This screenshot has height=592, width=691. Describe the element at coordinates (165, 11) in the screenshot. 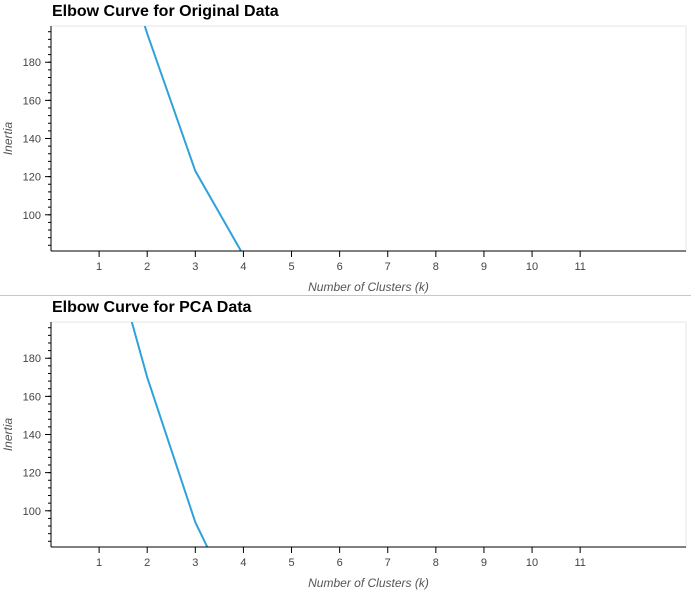

I see `chart-title: Elbow Curve for Original Data` at that location.